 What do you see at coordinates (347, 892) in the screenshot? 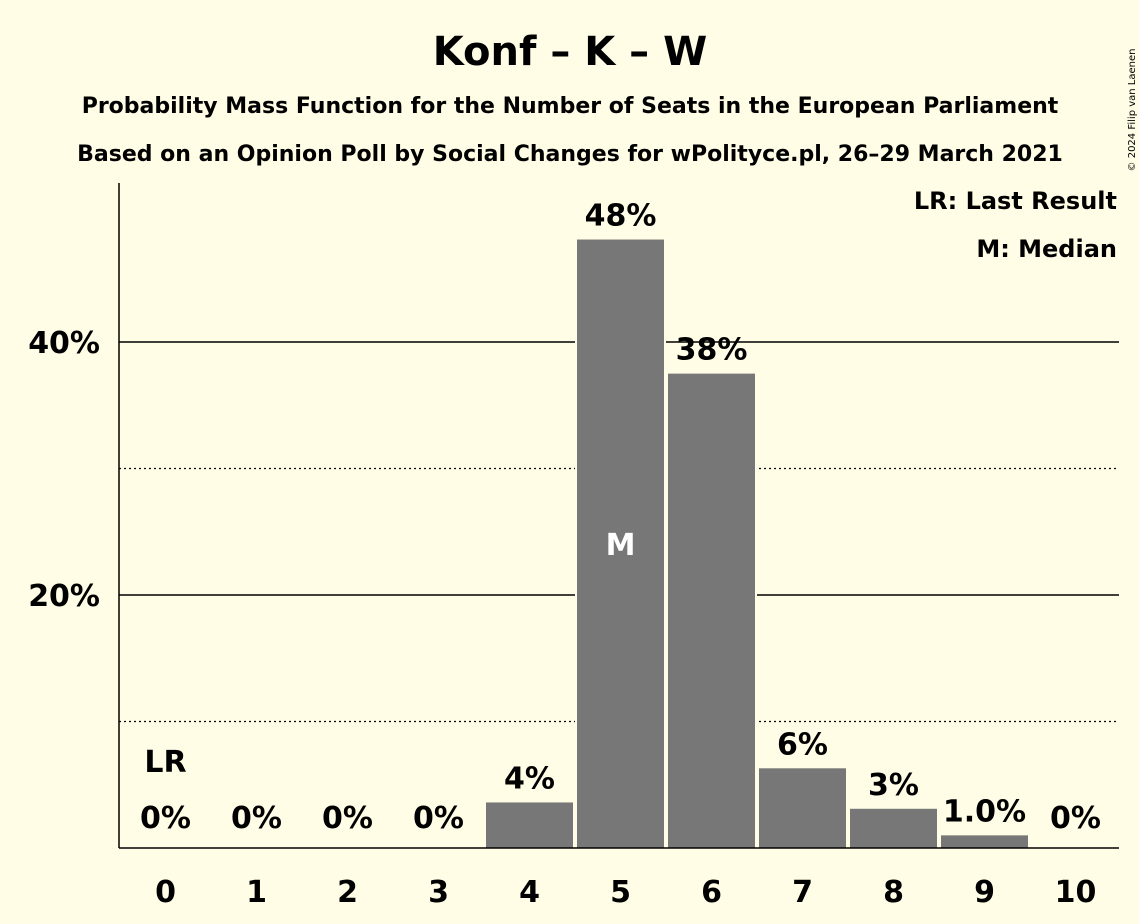
I see `x-tick-2: 2` at bounding box center [347, 892].